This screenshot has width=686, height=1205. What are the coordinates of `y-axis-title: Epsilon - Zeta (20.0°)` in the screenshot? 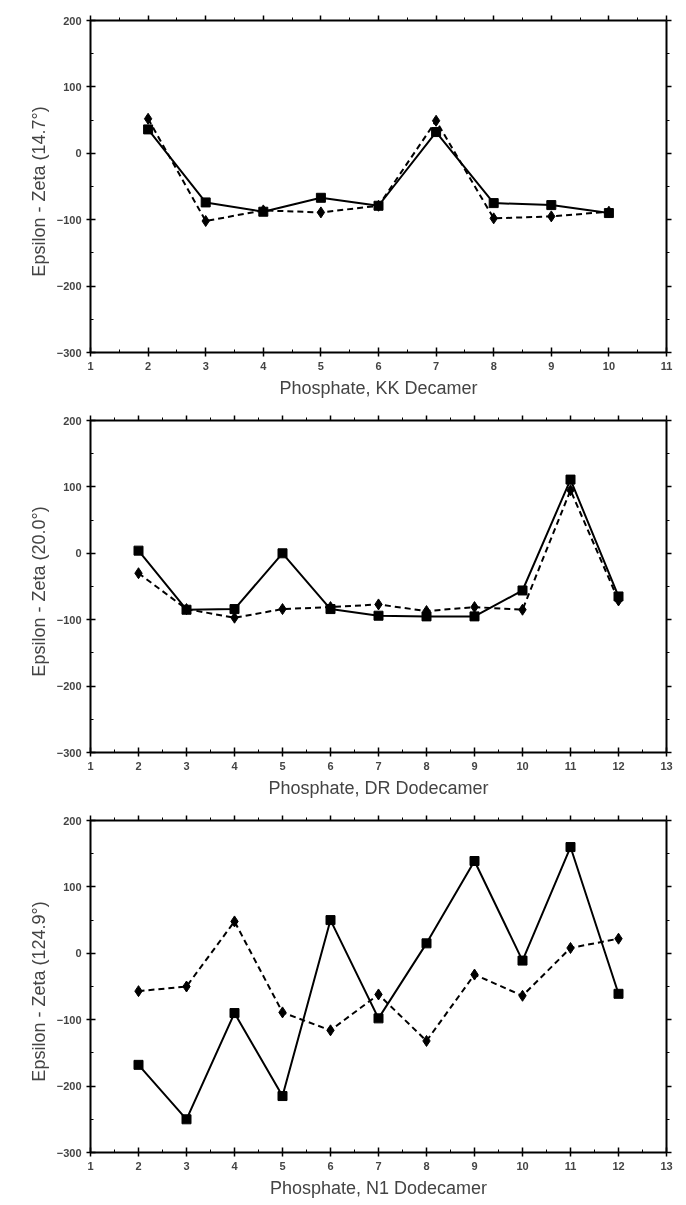 It's located at (38, 591).